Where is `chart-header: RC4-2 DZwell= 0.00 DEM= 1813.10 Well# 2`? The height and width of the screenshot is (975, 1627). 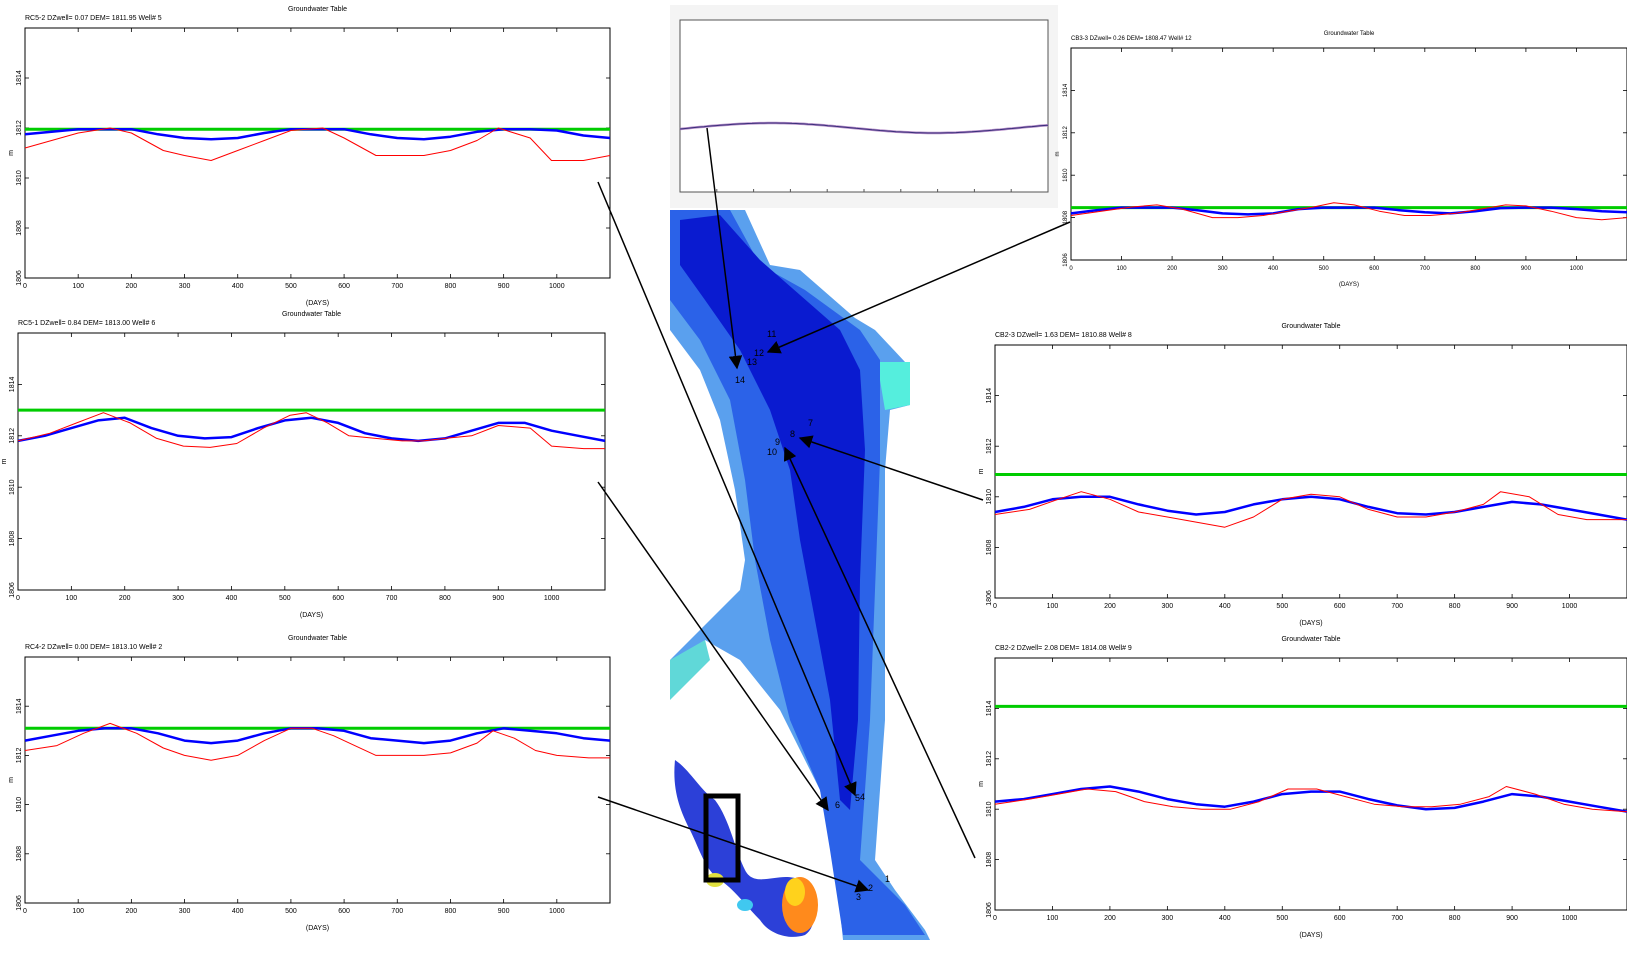
chart-header: RC4-2 DZwell= 0.00 DEM= 1813.10 Well# 2 is located at coordinates (93, 647).